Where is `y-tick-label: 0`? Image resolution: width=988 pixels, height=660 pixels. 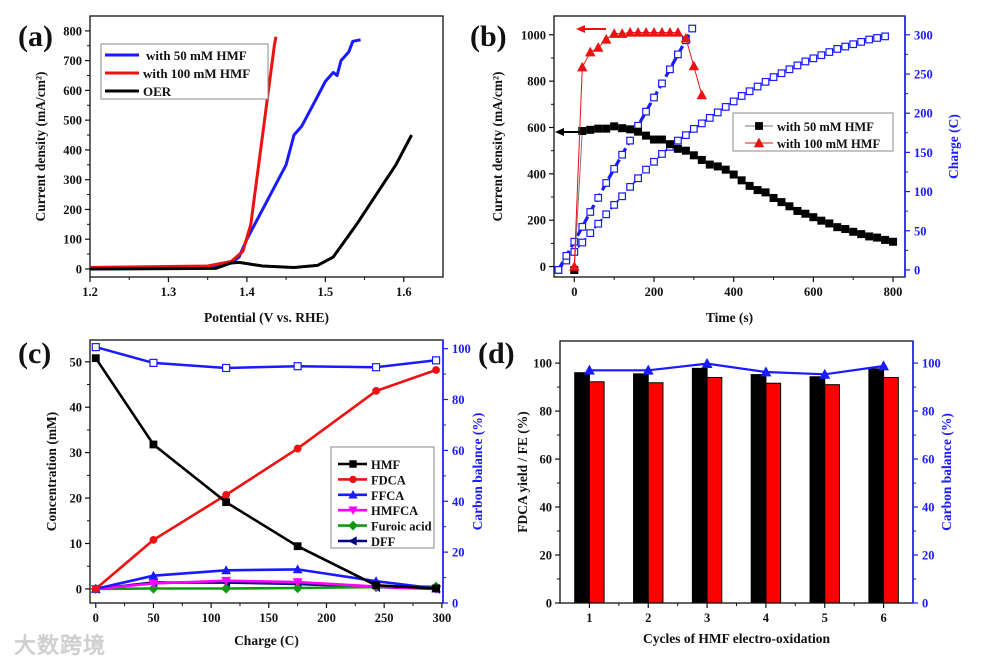
y-tick-label: 0 is located at coordinates (543, 267).